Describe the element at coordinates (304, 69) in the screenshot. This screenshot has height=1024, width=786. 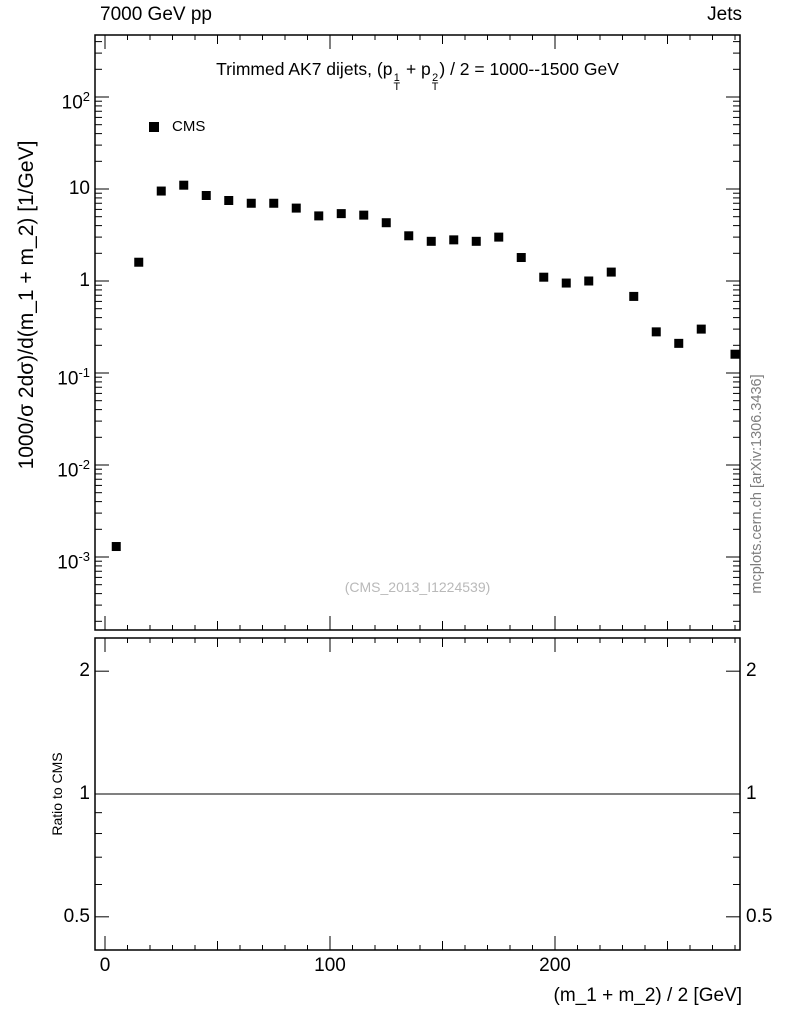
I see `title-text-segment: Trimmed AK7 dijets, (p` at that location.